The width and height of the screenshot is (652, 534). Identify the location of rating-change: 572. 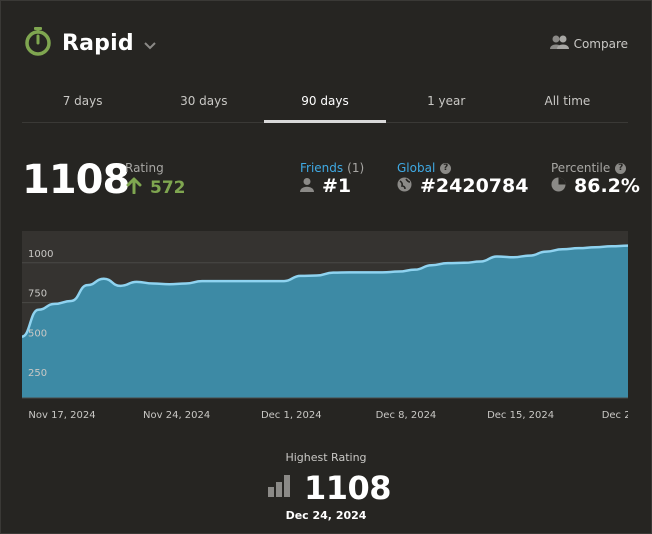
(156, 188).